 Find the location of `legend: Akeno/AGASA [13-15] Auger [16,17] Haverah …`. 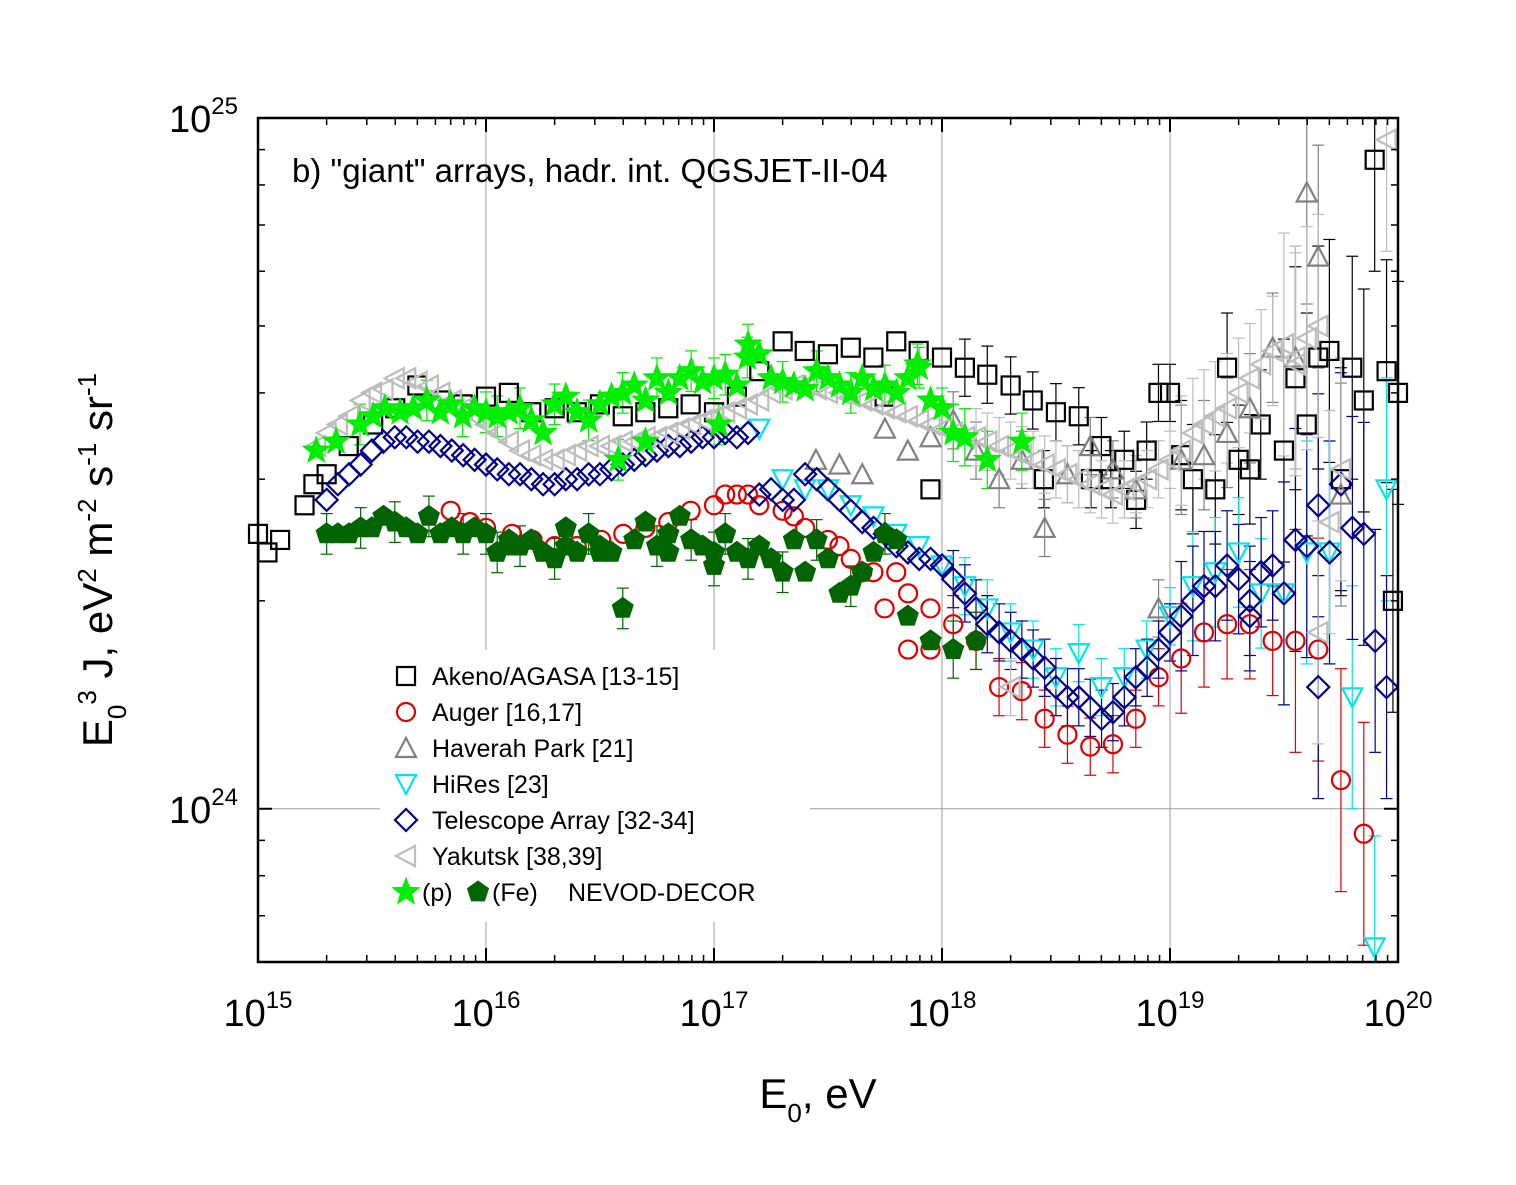

legend: Akeno/AGASA [13-15] Auger [16,17] Haverah … is located at coordinates (573, 785).